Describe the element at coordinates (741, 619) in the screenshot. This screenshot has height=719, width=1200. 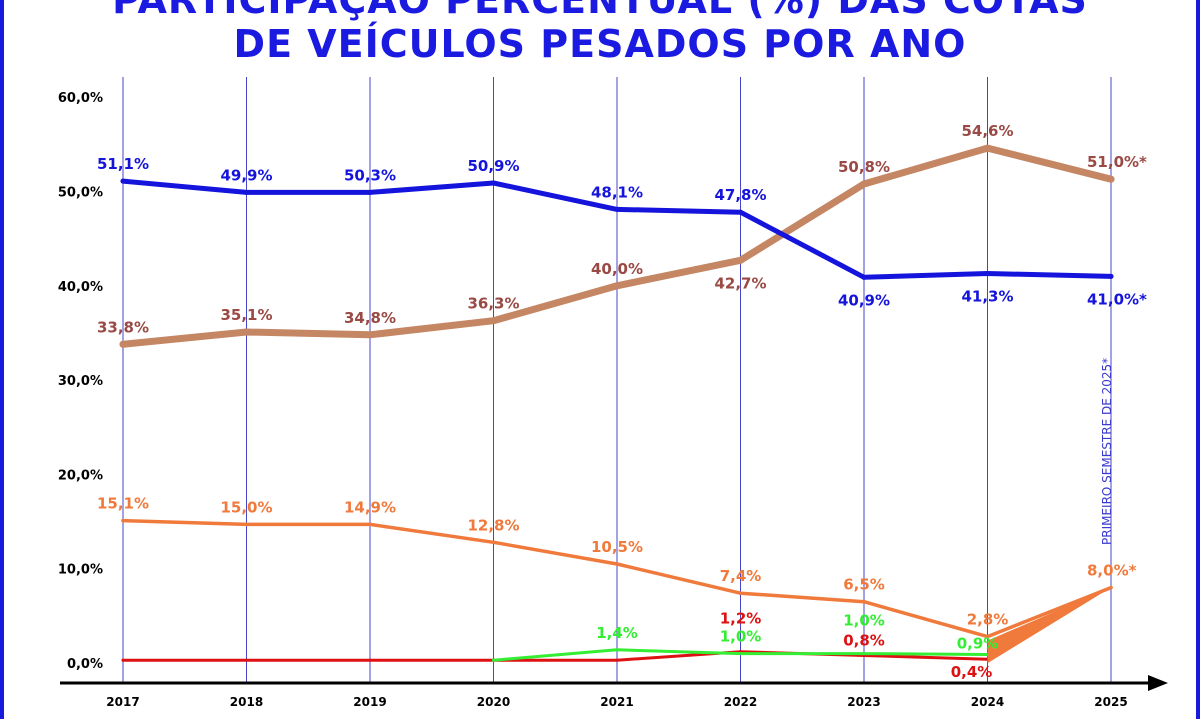
I see `data-label-red: 1,2%` at that location.